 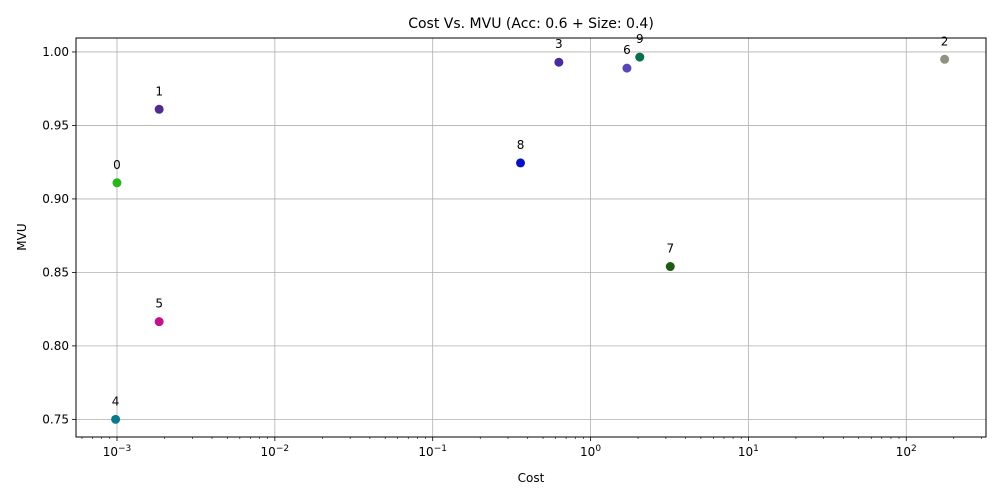 I want to click on point-label-1: 1, so click(x=159, y=91).